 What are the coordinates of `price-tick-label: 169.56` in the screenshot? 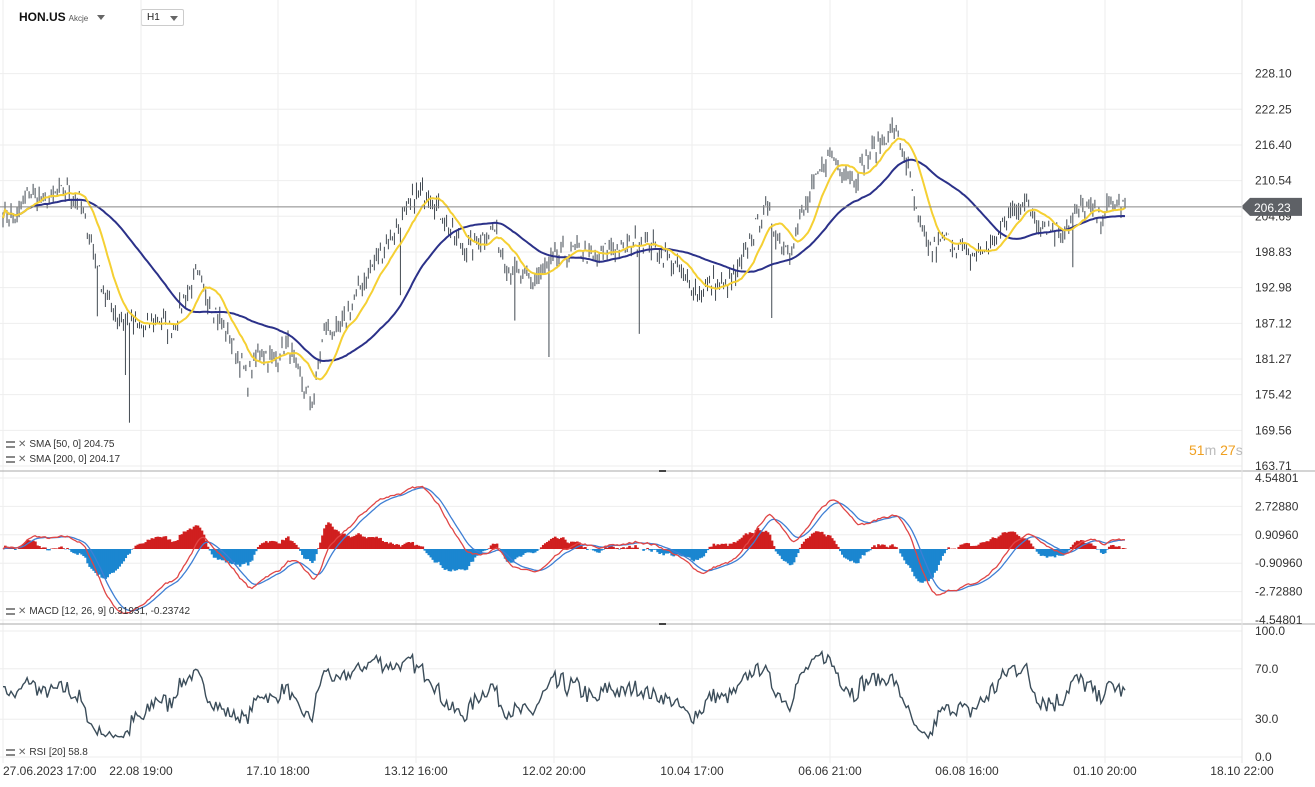 It's located at (1273, 430).